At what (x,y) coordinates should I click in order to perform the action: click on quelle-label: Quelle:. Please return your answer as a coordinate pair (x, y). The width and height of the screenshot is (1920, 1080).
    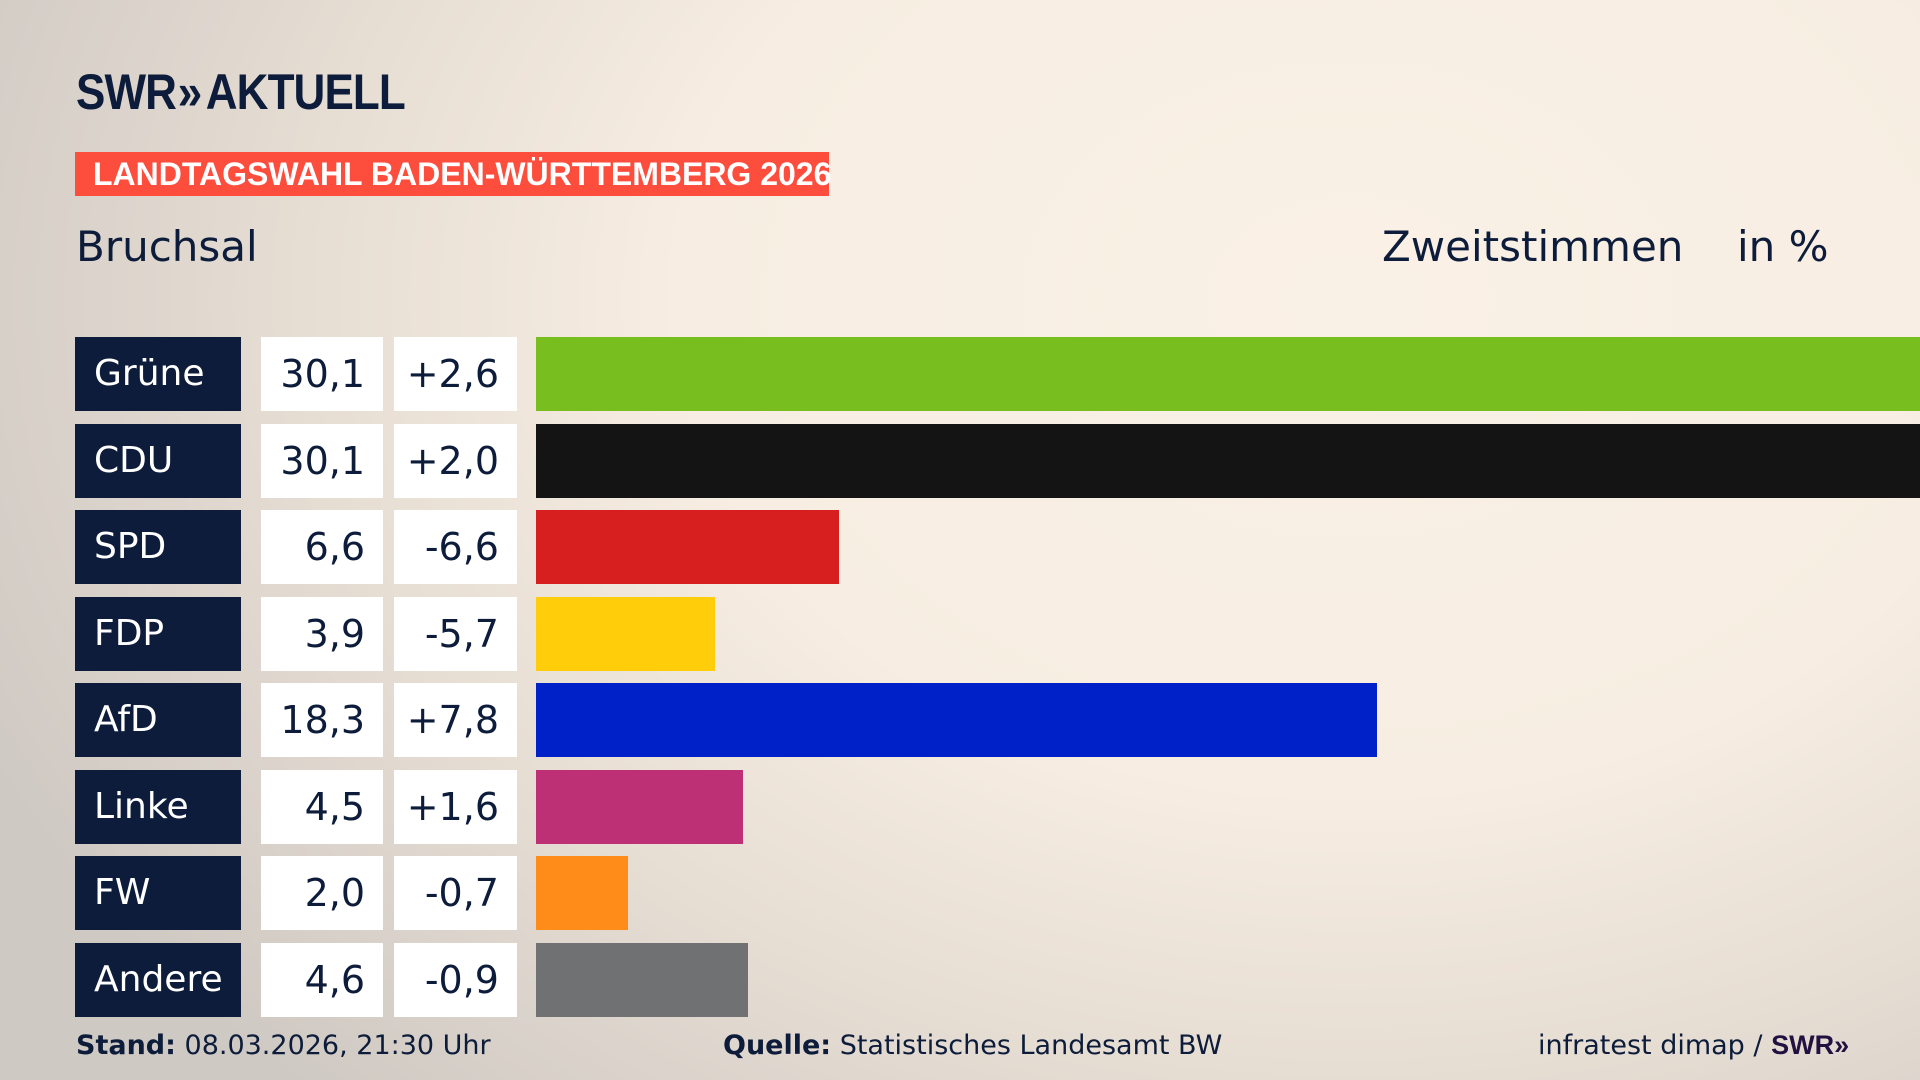
    Looking at the image, I should click on (777, 1045).